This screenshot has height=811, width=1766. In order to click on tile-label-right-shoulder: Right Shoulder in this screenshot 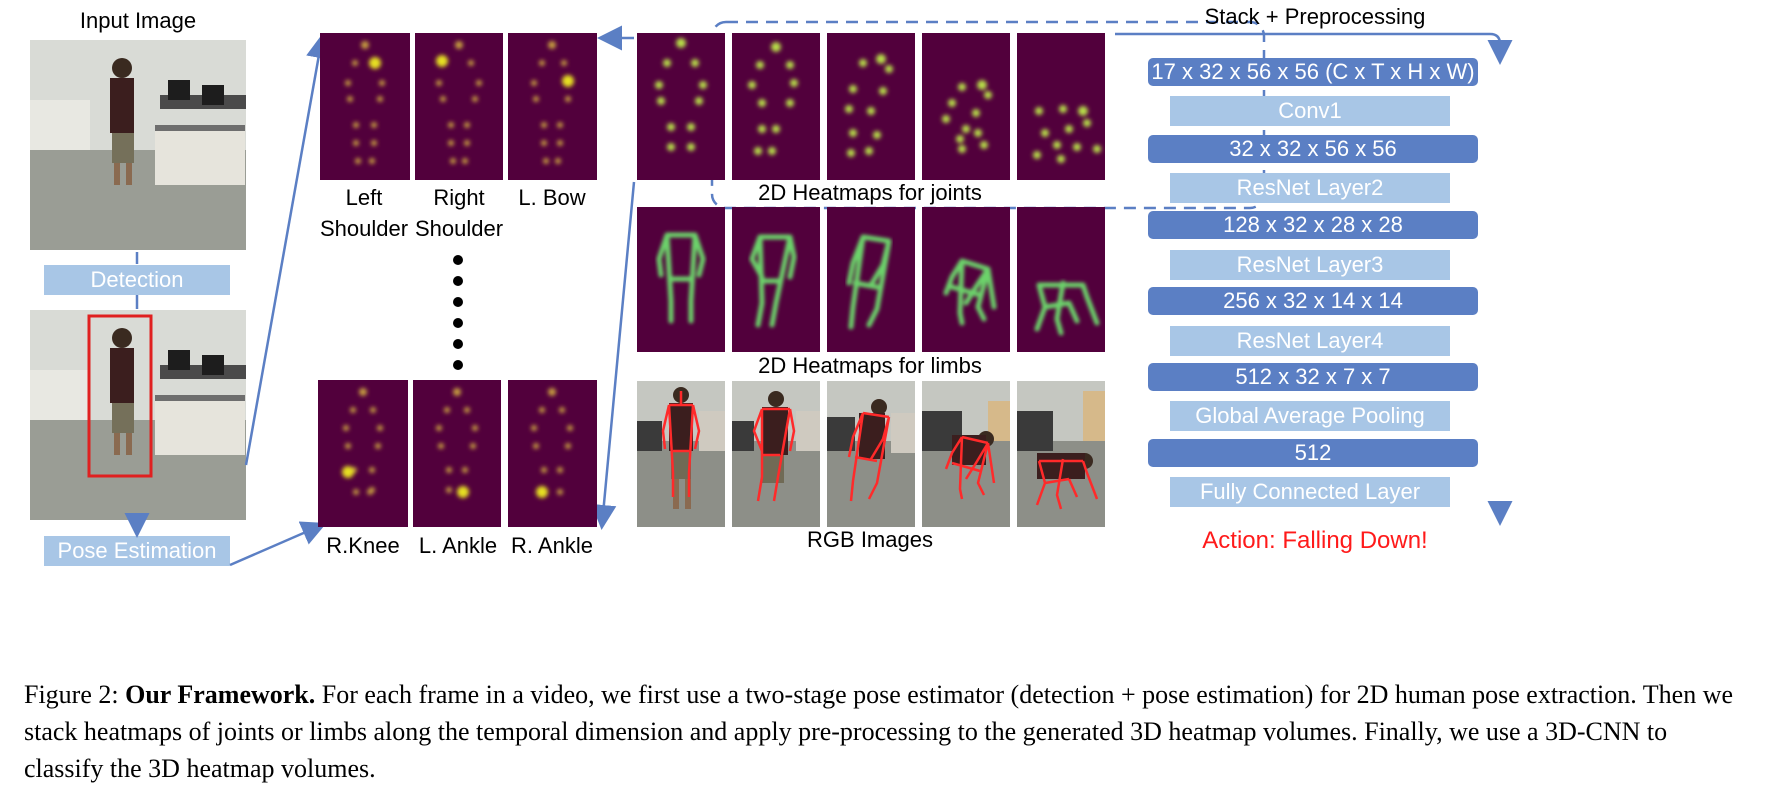, I will do `click(459, 213)`.